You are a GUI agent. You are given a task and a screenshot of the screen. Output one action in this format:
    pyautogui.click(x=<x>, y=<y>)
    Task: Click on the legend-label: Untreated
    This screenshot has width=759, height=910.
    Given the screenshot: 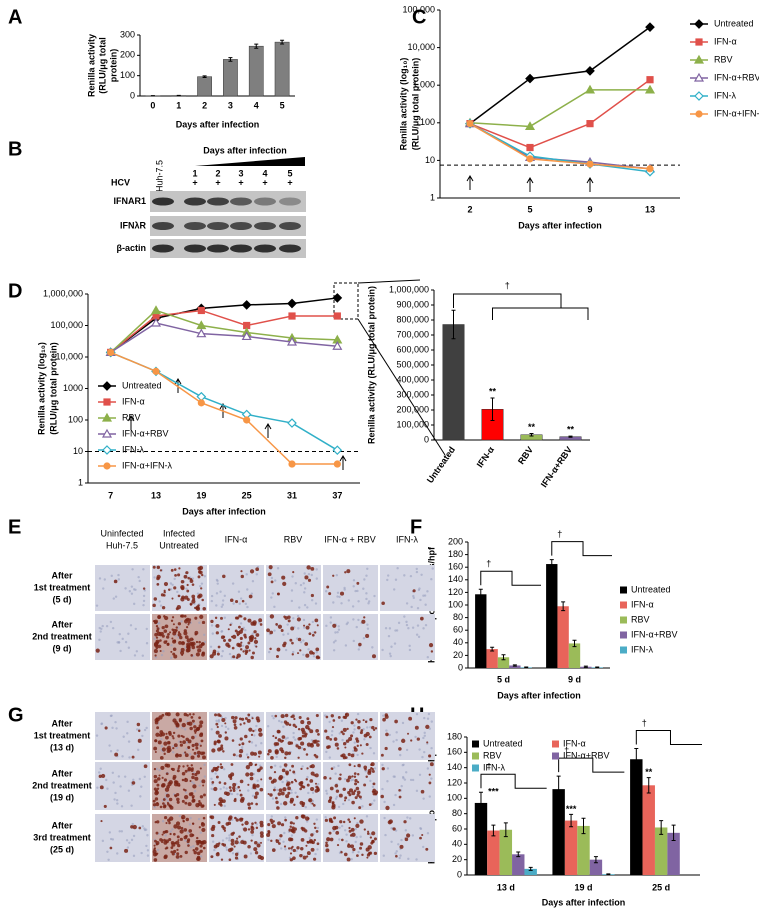 What is the action you would take?
    pyautogui.click(x=651, y=589)
    